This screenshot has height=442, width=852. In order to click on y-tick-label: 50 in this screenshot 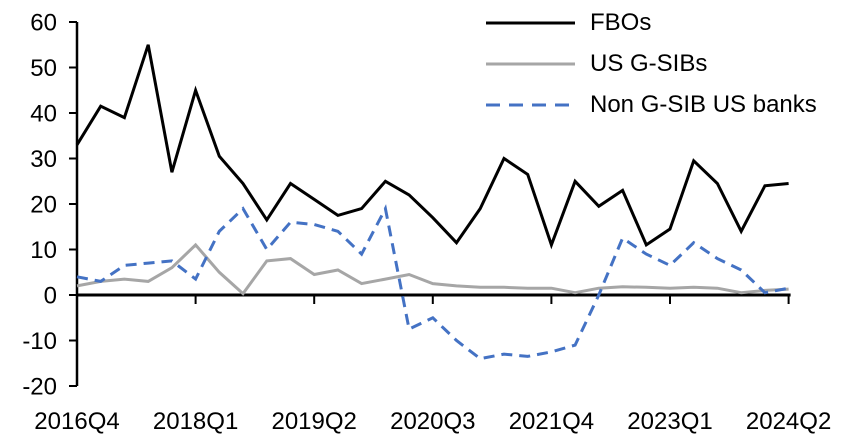, I will do `click(43, 68)`.